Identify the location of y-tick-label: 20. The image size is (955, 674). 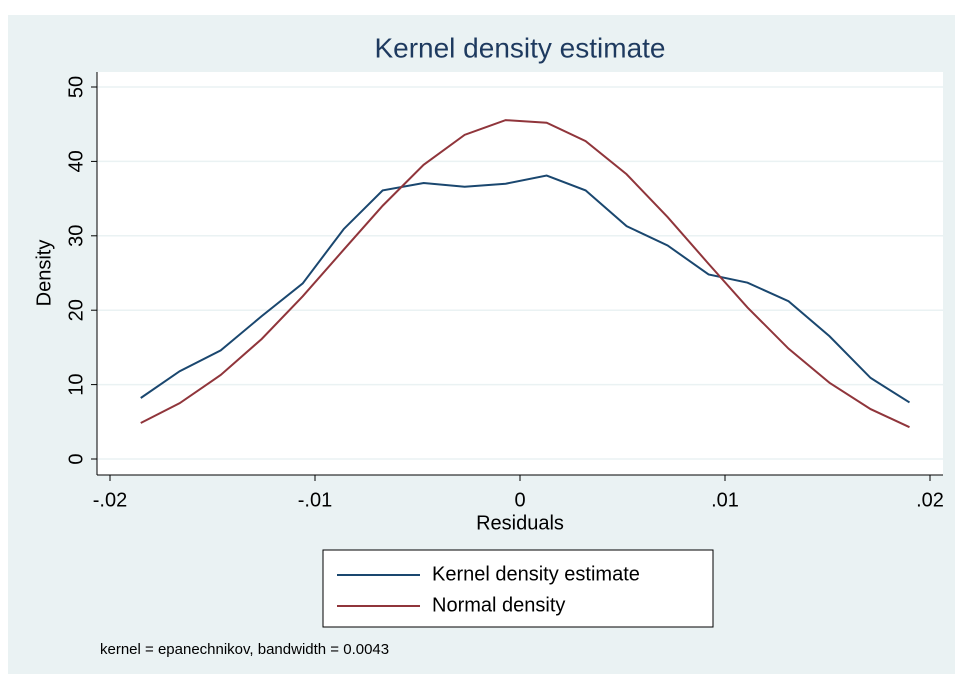
(76, 310).